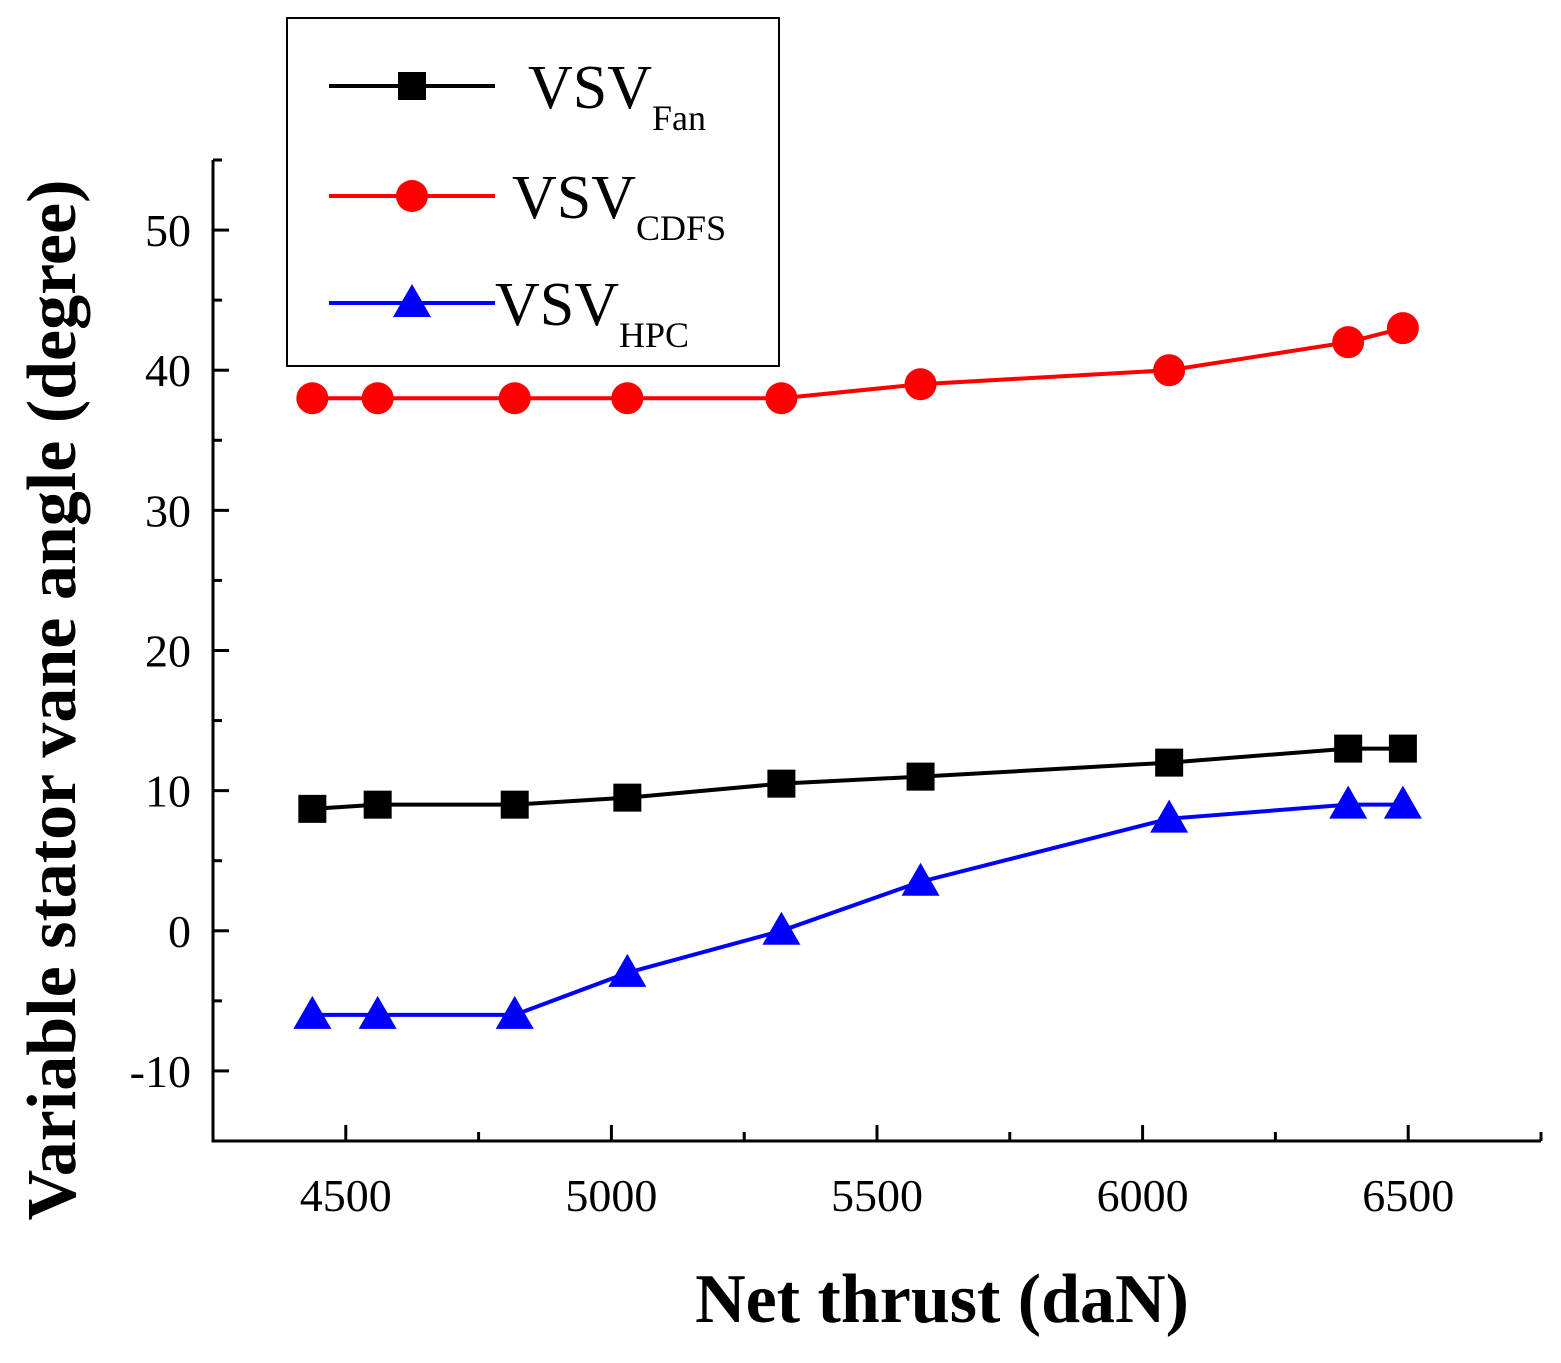  I want to click on series-line-fan, so click(857, 778).